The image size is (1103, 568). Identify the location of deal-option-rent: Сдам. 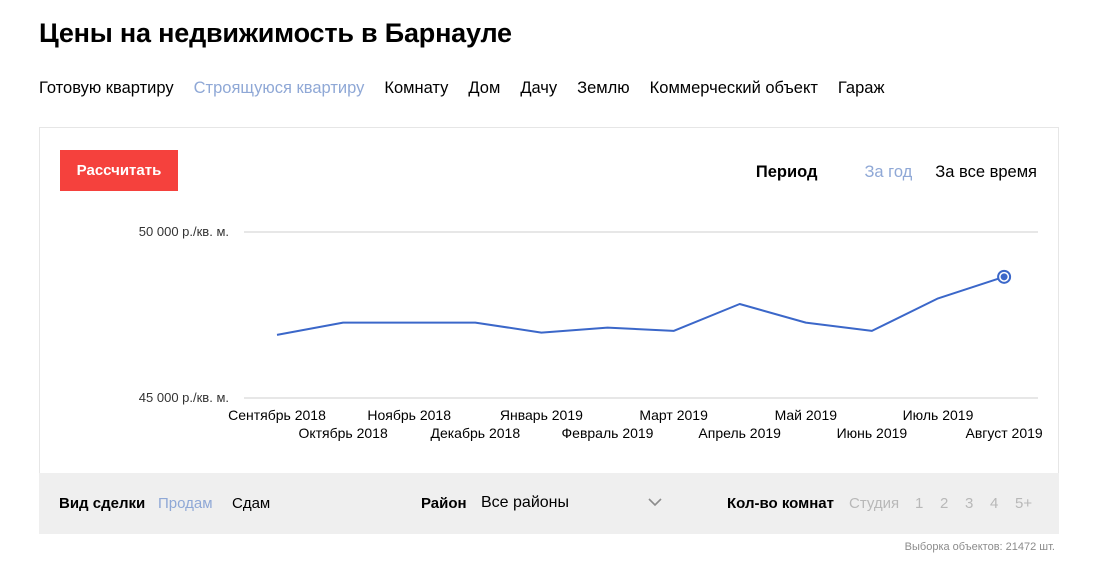
(251, 503).